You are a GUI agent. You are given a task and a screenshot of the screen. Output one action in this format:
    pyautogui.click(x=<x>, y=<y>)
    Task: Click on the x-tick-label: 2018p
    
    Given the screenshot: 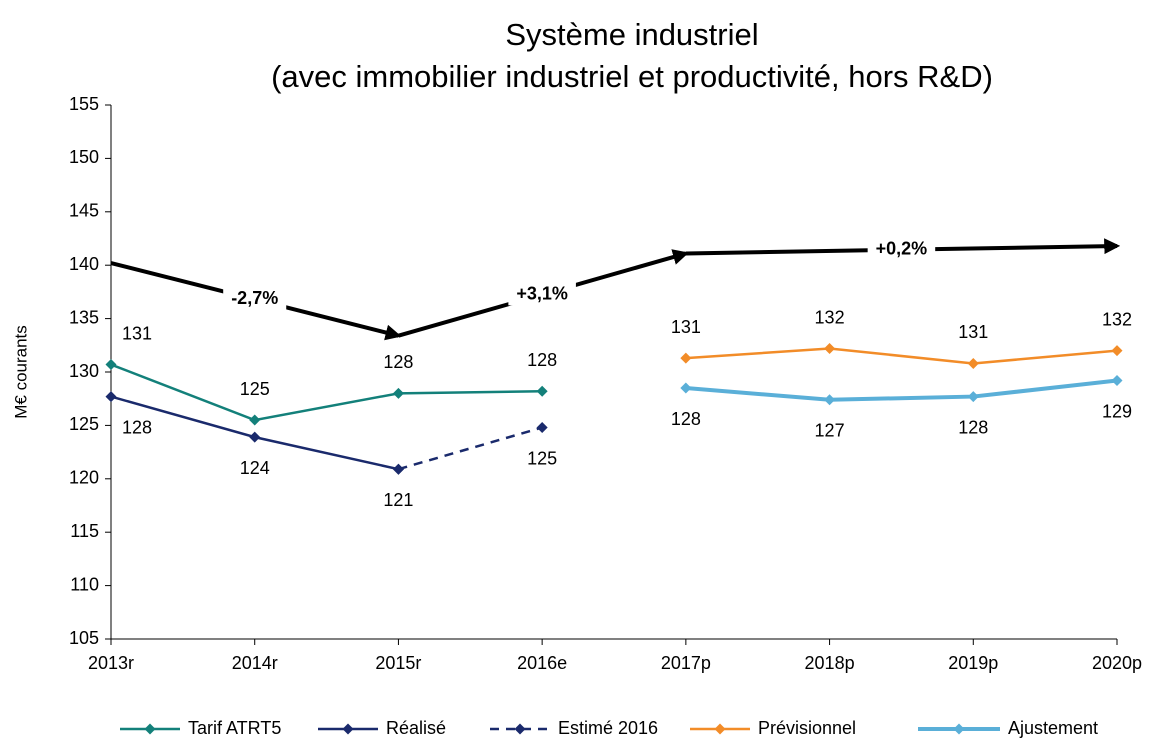 What is the action you would take?
    pyautogui.click(x=830, y=663)
    